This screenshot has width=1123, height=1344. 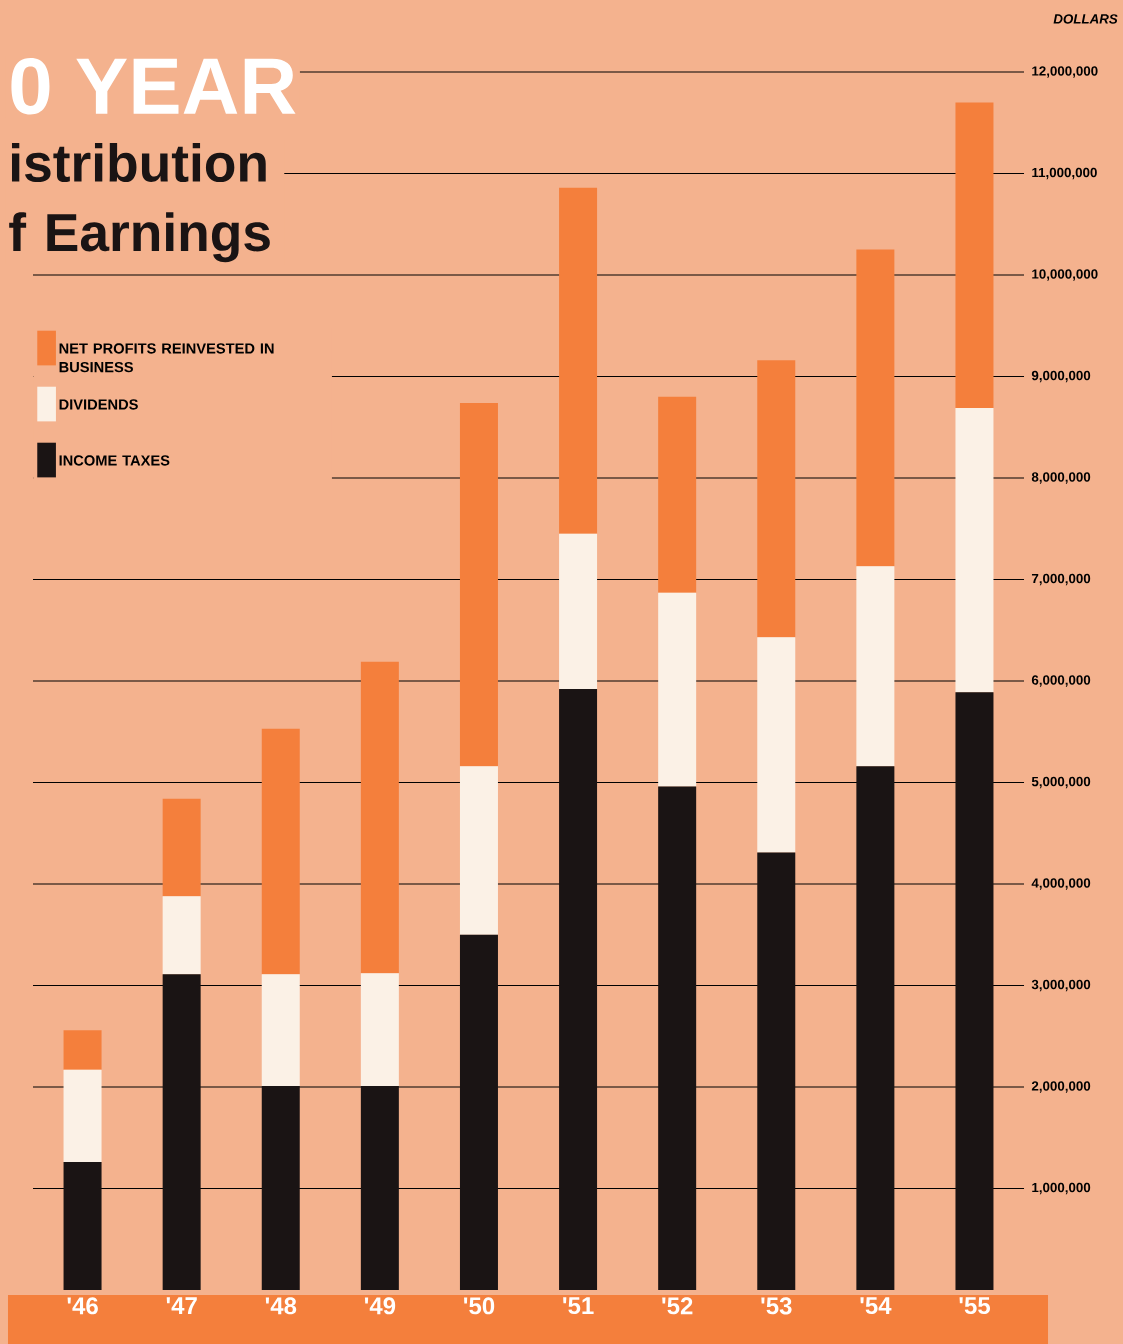 I want to click on y-tick-label: 4,000,000, so click(x=1061, y=884).